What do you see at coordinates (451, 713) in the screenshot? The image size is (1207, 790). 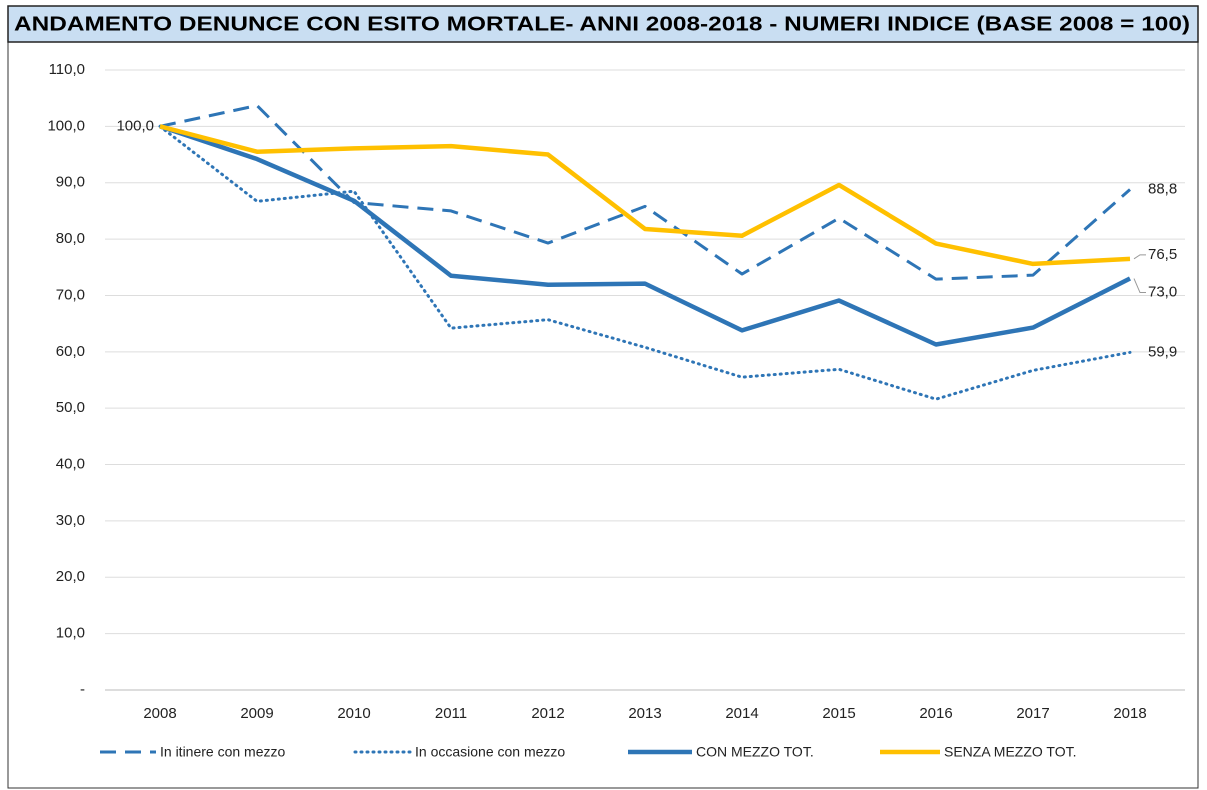 I see `x-tick-label: 2011` at bounding box center [451, 713].